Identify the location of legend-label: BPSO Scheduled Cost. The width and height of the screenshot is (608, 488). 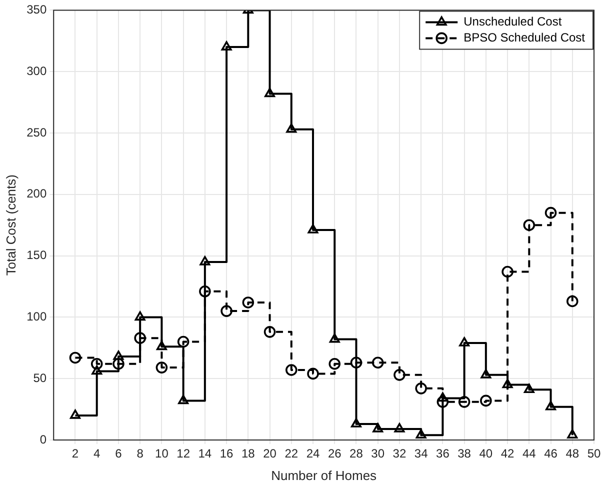
(525, 37).